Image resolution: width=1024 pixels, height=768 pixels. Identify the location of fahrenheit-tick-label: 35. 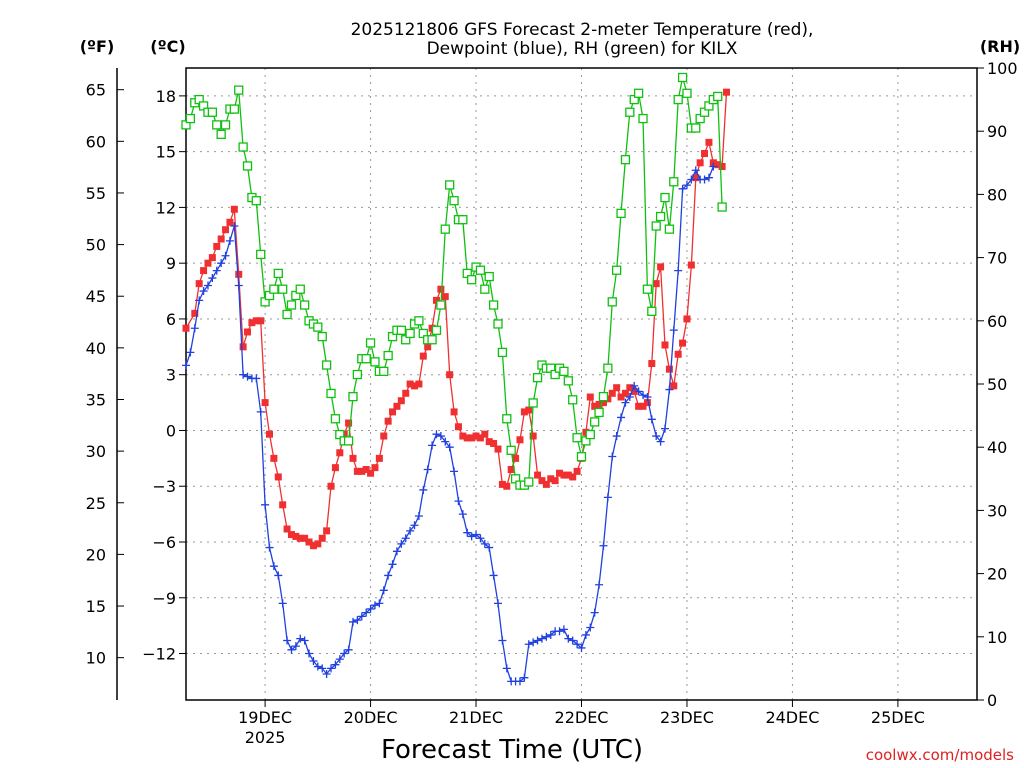
(96, 399).